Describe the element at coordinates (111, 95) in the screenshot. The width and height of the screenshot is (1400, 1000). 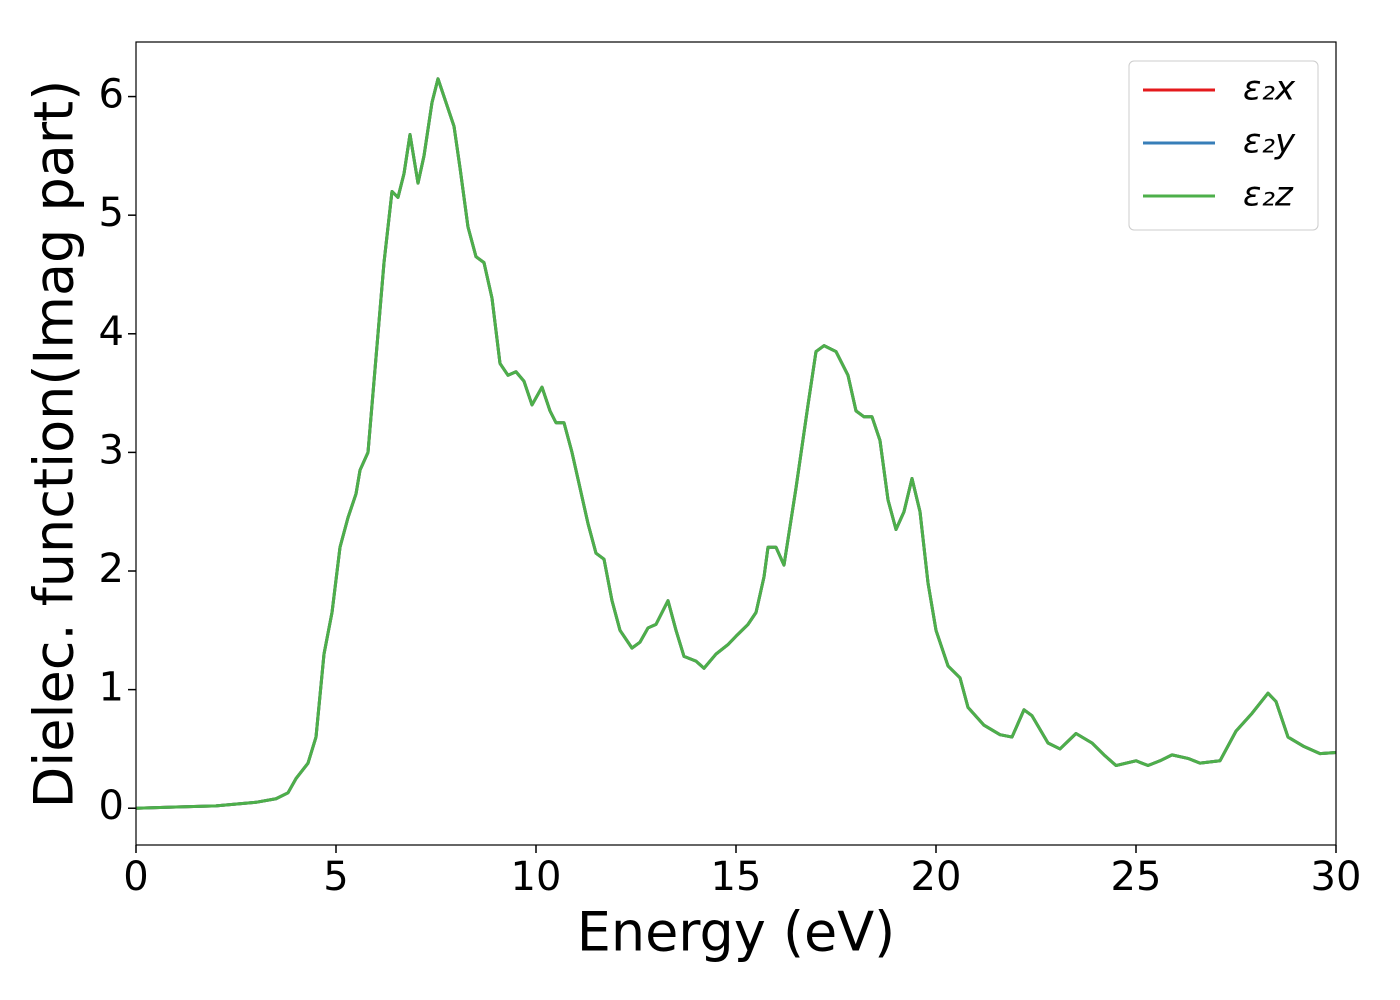
I see `y-tick-label: 6` at that location.